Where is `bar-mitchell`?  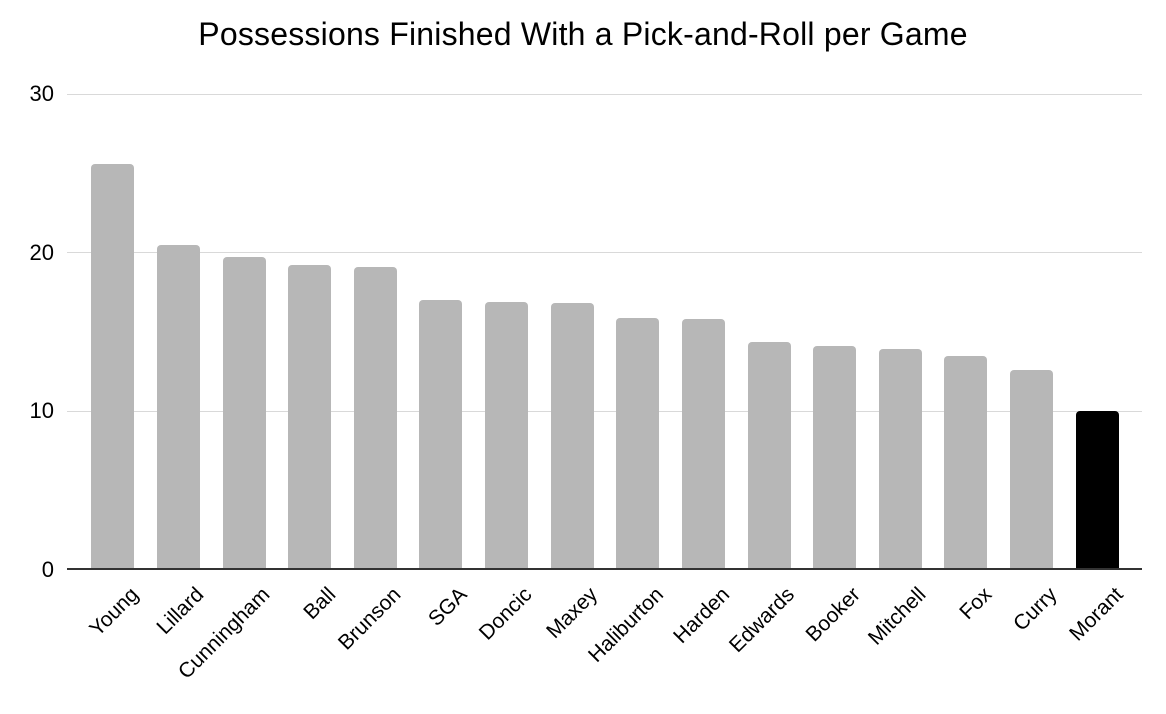
bar-mitchell is located at coordinates (900, 459).